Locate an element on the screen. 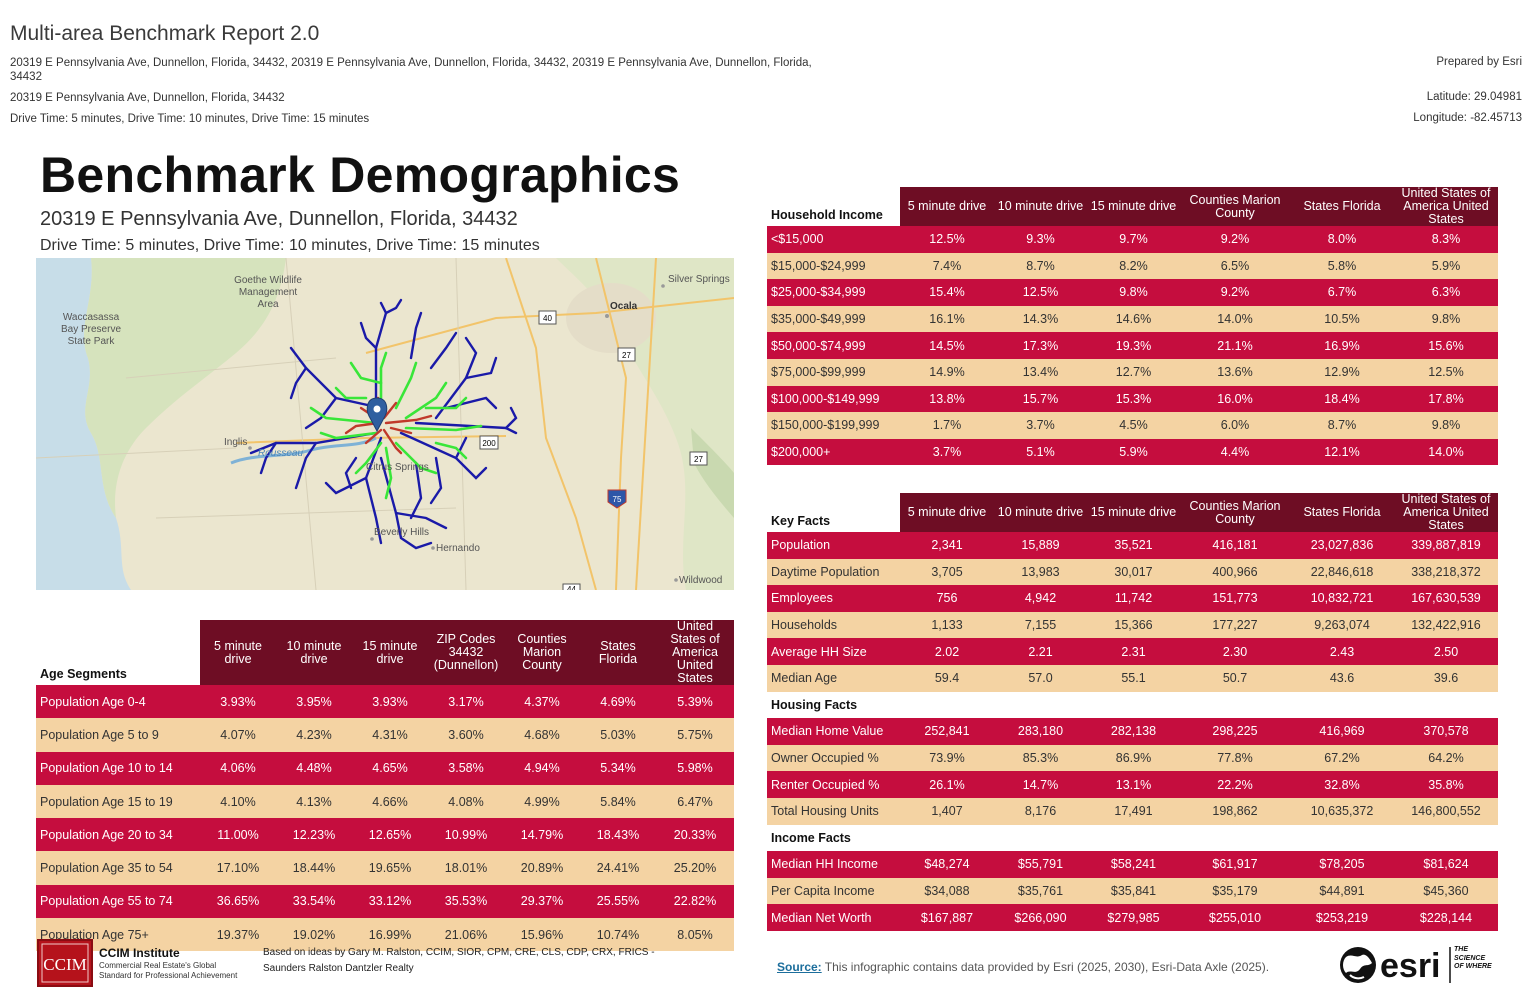 Image resolution: width=1531 pixels, height=1000 pixels. row-label: Population Age 75+ is located at coordinates (118, 935).